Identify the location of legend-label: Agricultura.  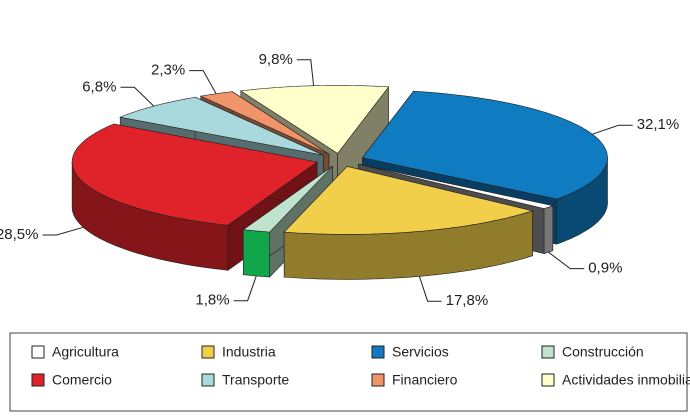
(85, 352).